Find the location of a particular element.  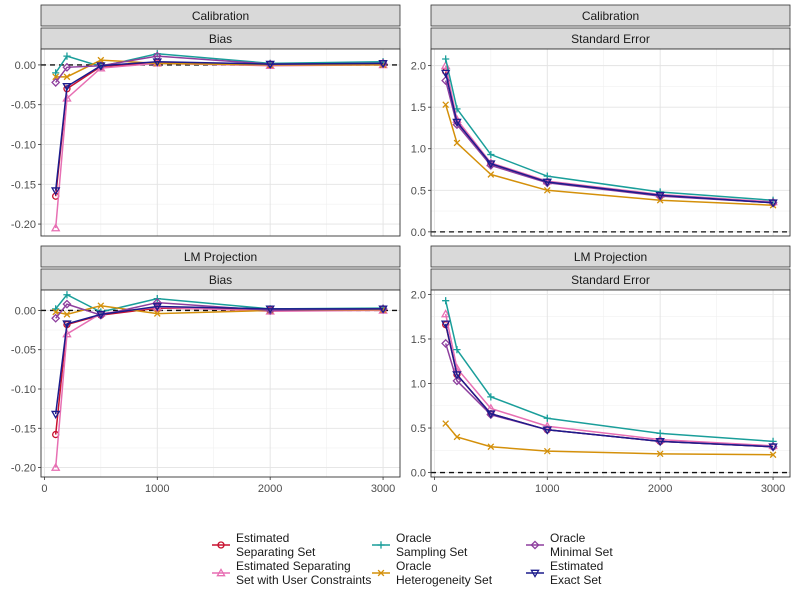

y-tick-label: 1.5 is located at coordinates (418, 340).